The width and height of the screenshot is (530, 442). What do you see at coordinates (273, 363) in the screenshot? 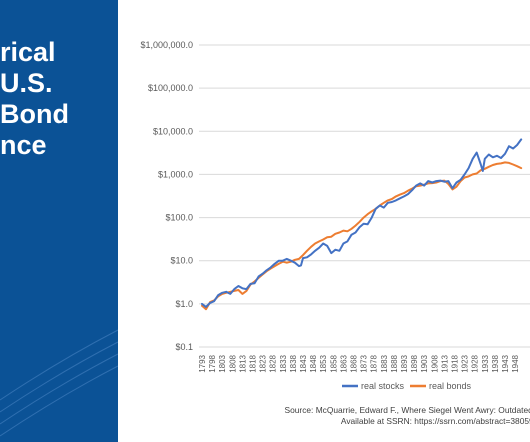
I see `x-tick-label: 1828` at bounding box center [273, 363].